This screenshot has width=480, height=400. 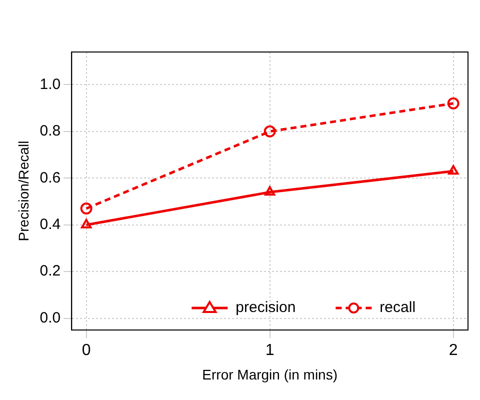 What do you see at coordinates (50, 84) in the screenshot?
I see `y-tick-label: 1.0` at bounding box center [50, 84].